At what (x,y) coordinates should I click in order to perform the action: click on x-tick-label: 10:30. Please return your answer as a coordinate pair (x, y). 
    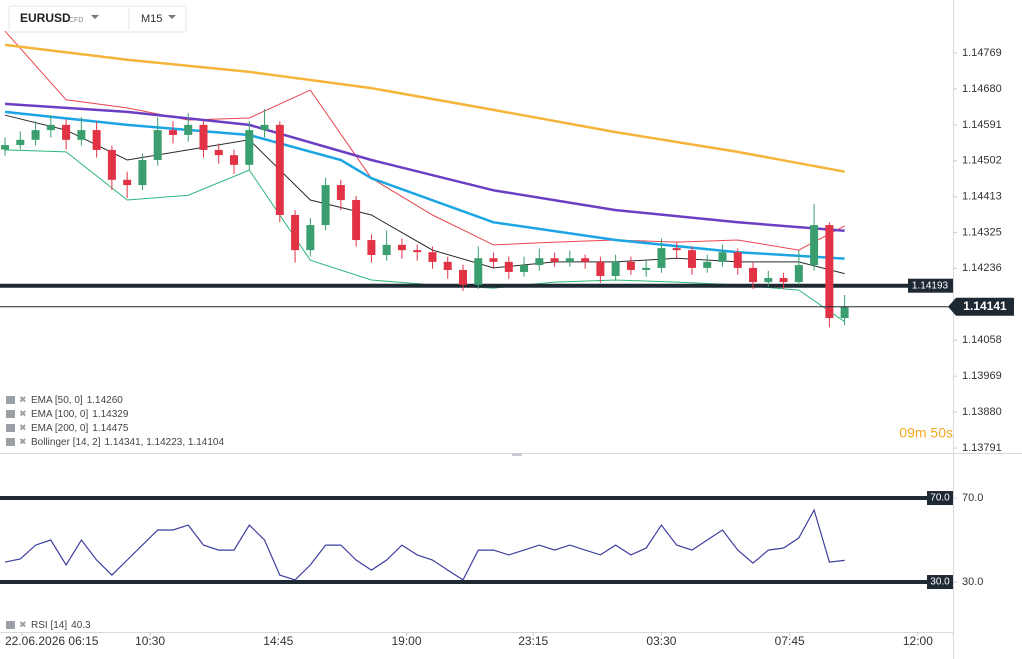
    Looking at the image, I should click on (150, 641).